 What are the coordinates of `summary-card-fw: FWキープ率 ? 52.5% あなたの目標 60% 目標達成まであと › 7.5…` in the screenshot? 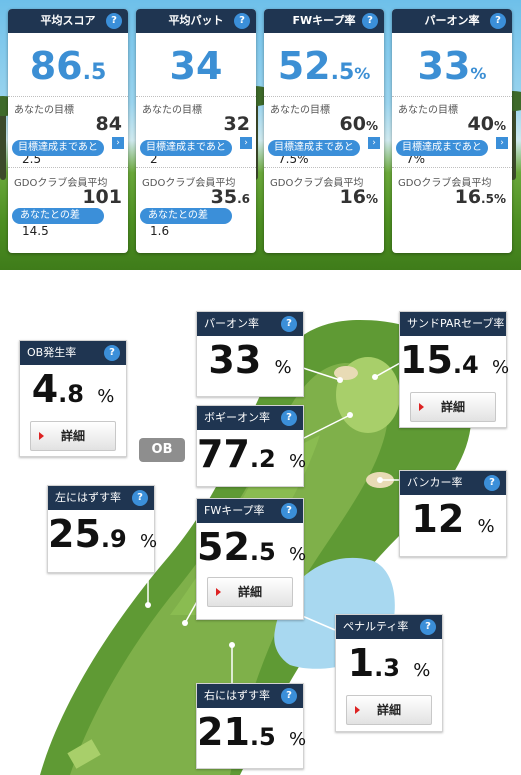 It's located at (324, 131).